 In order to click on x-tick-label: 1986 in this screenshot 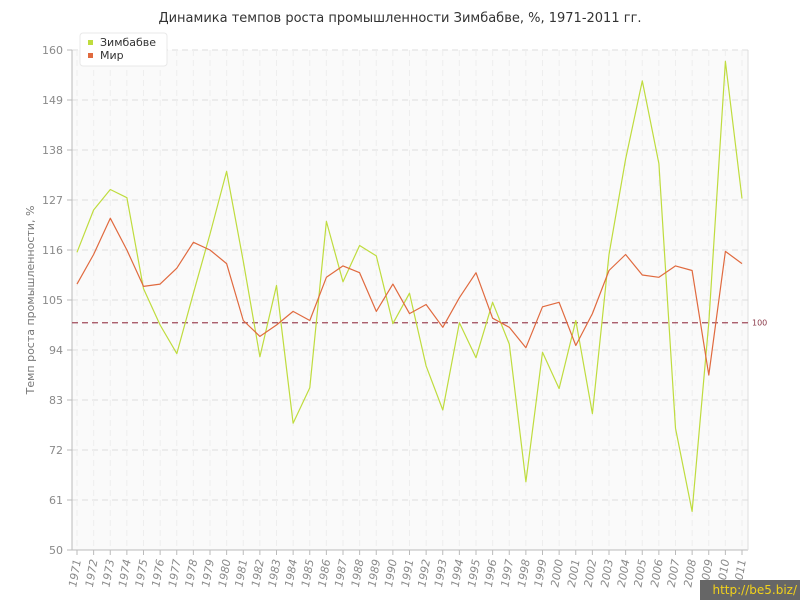, I will do `click(325, 573)`.